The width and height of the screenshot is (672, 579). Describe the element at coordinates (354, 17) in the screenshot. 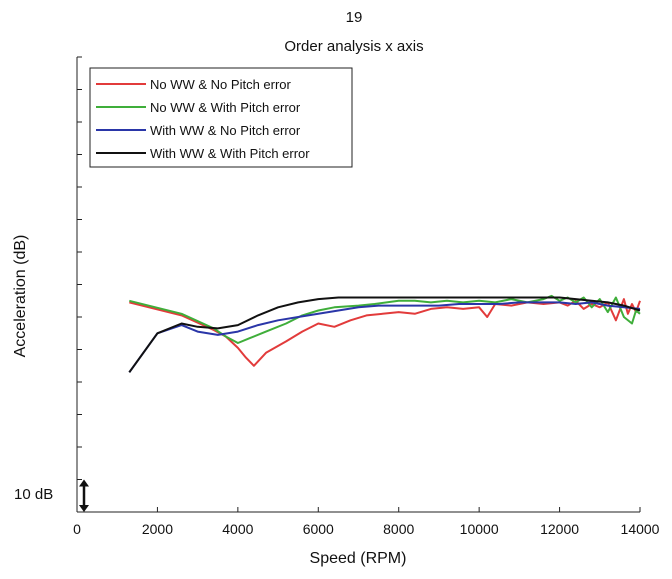

I see `chart-title: 19` at that location.